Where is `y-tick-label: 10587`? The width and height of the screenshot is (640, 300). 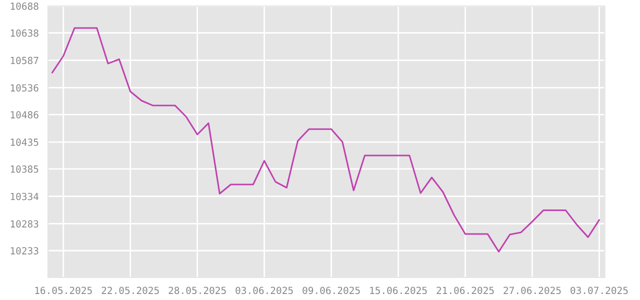 y-tick-label: 10587 is located at coordinates (24, 60).